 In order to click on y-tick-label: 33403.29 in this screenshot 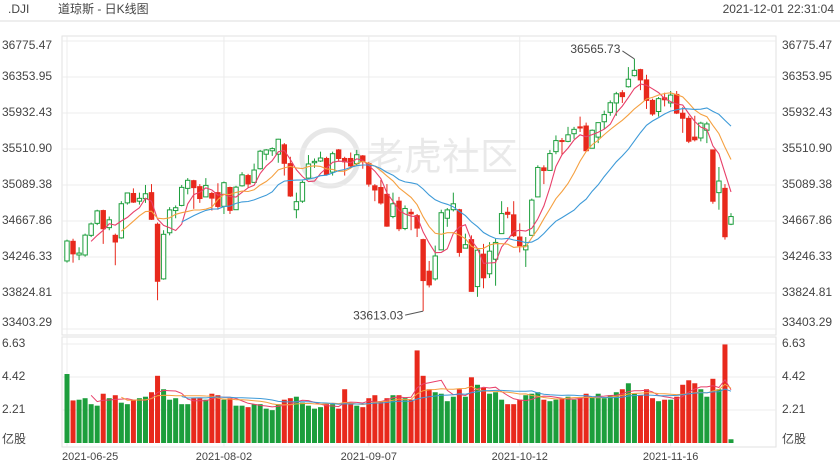, I will do `click(27, 322)`.